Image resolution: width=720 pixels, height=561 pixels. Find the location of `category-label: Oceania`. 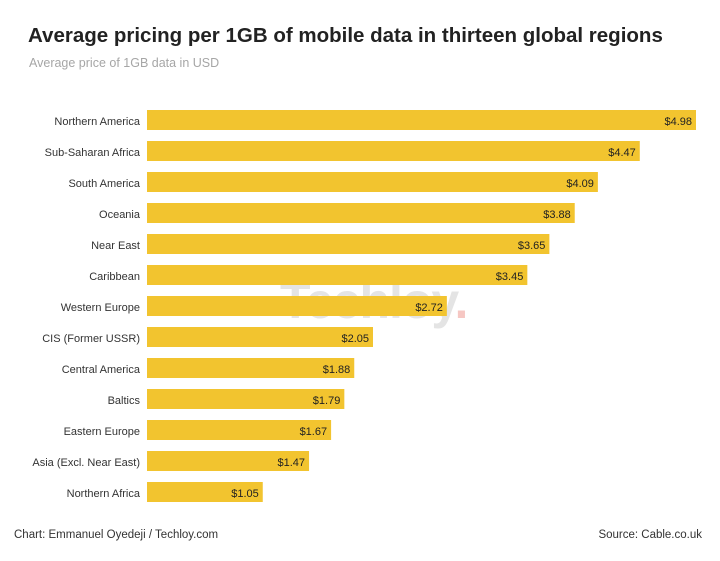

category-label: Oceania is located at coordinates (120, 215).